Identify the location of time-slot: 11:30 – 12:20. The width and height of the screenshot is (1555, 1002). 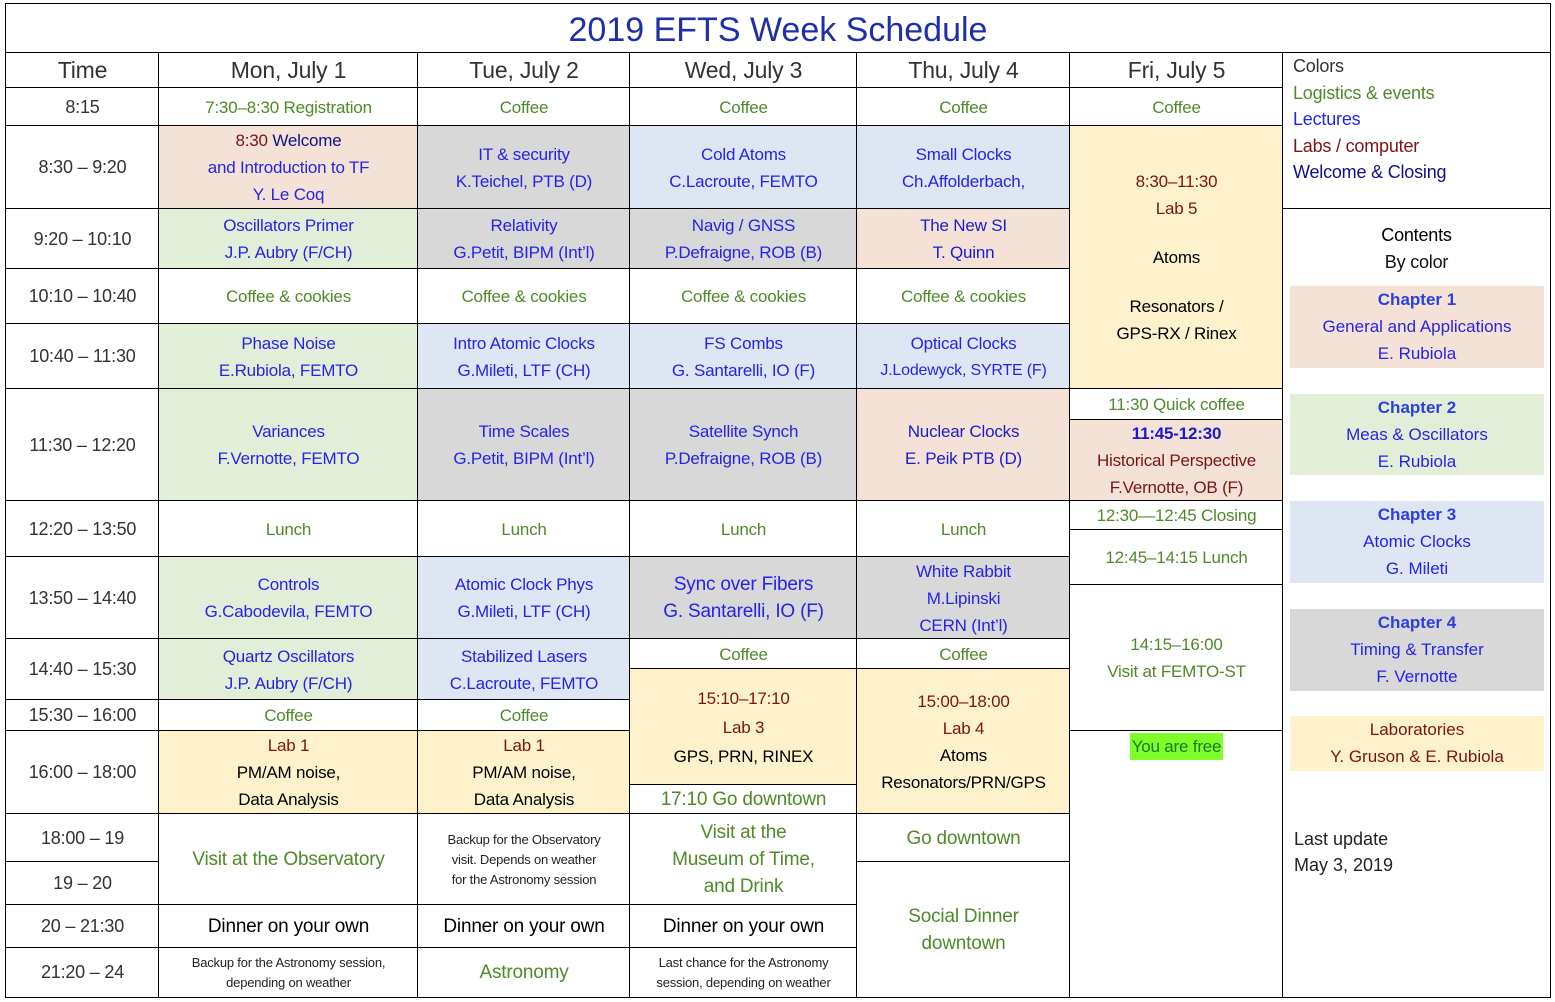
(82, 445).